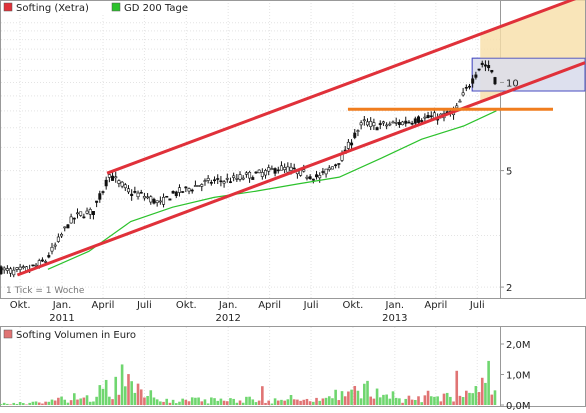 The width and height of the screenshot is (586, 413). What do you see at coordinates (518, 345) in the screenshot?
I see `vol-y-tick-label: 2,0M` at bounding box center [518, 345].